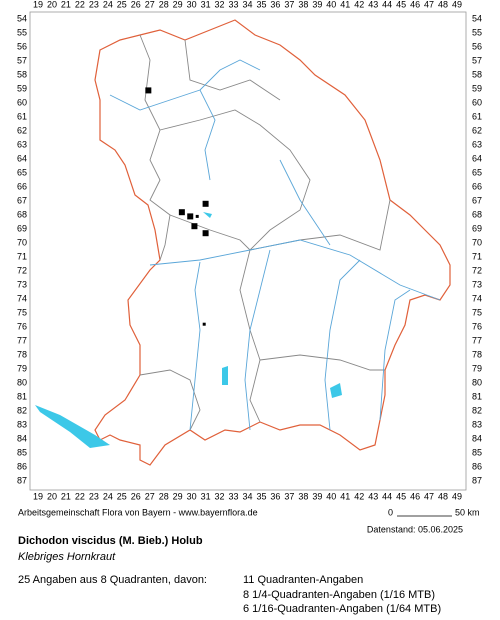 The image size is (500, 620). What do you see at coordinates (477, 396) in the screenshot?
I see `y-grid-label: 81` at bounding box center [477, 396].